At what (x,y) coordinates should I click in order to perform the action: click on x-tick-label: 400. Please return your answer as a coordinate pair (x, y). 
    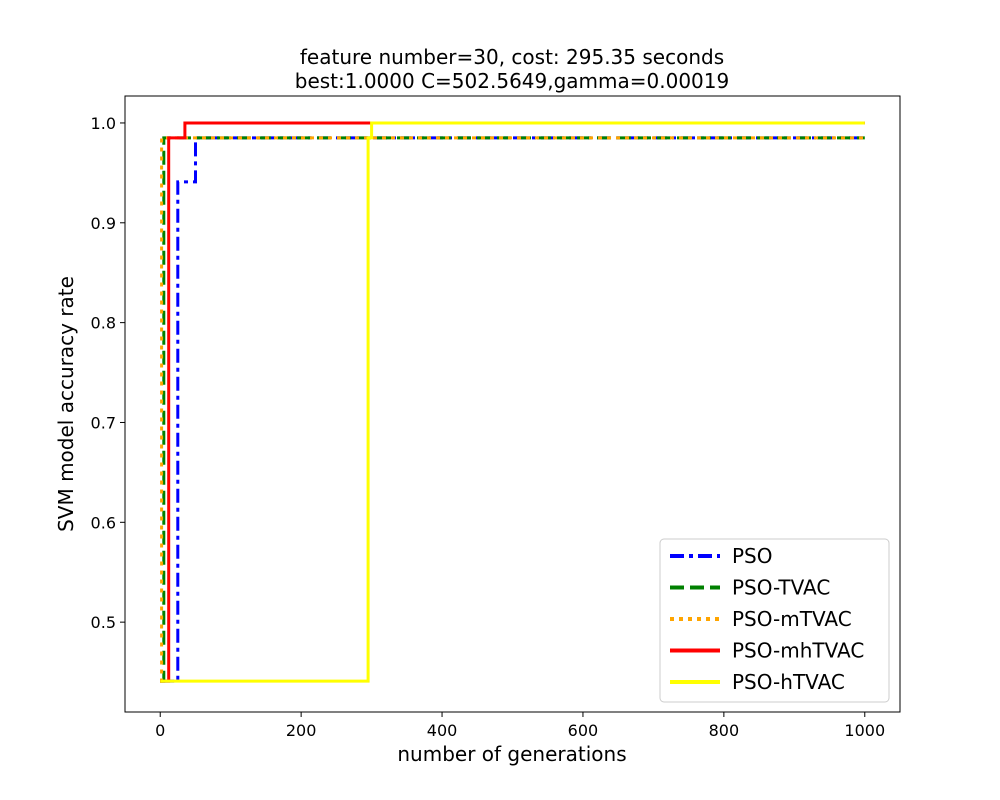
    Looking at the image, I should click on (442, 730).